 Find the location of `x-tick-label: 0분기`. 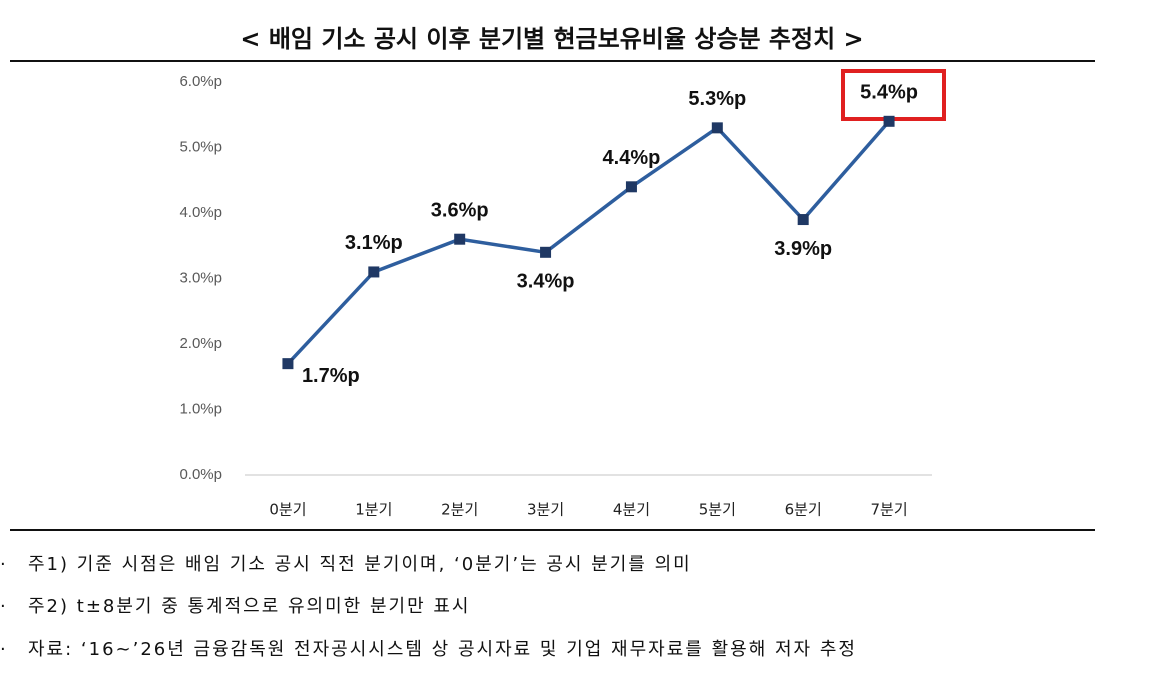

x-tick-label: 0분기 is located at coordinates (287, 510).